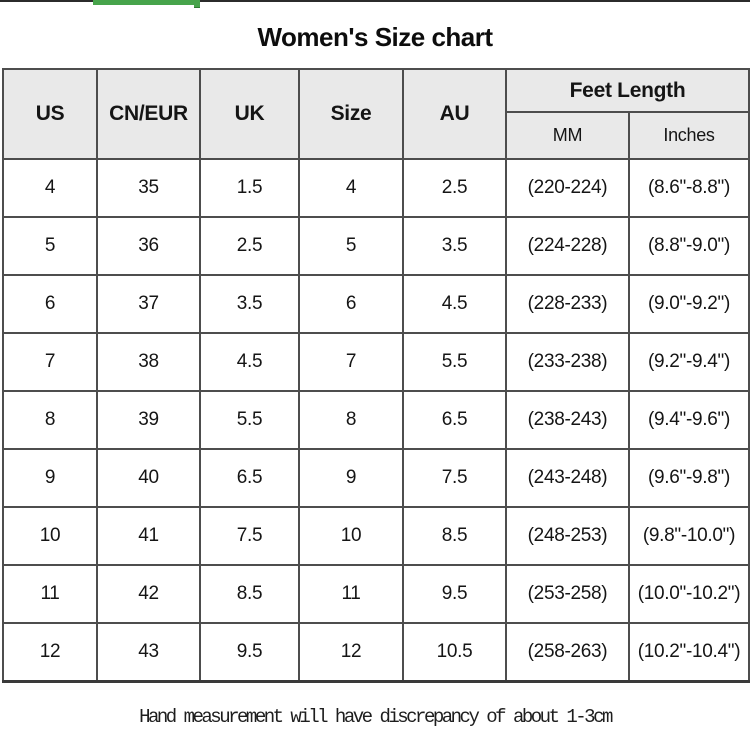 This screenshot has height=750, width=750. I want to click on column-header-uk: UK, so click(249, 114).